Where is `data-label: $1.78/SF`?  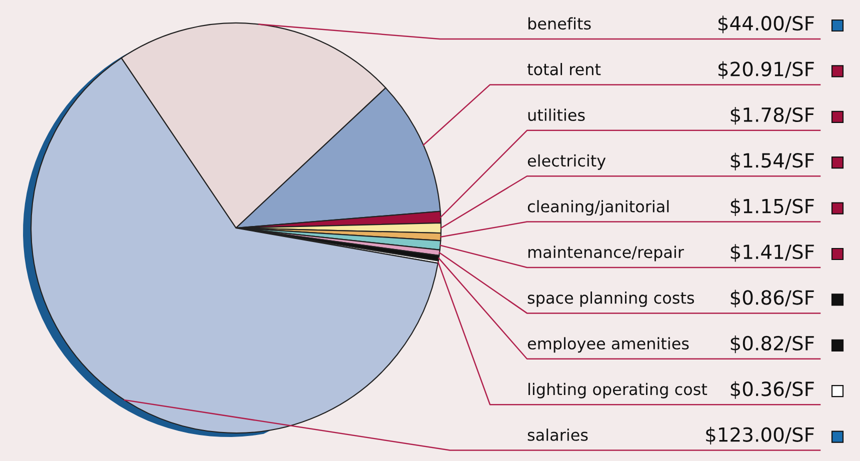
data-label: $1.78/SF is located at coordinates (772, 115).